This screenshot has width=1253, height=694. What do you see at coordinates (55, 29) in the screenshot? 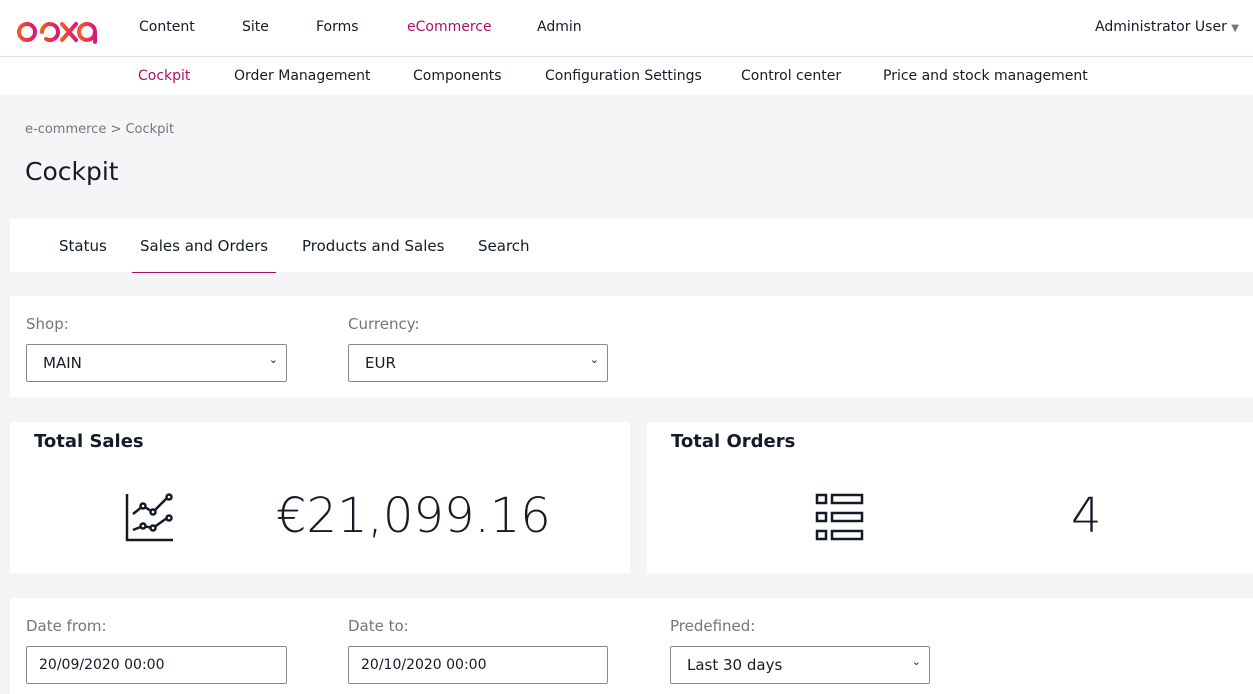
I see `ibexa-logo` at bounding box center [55, 29].